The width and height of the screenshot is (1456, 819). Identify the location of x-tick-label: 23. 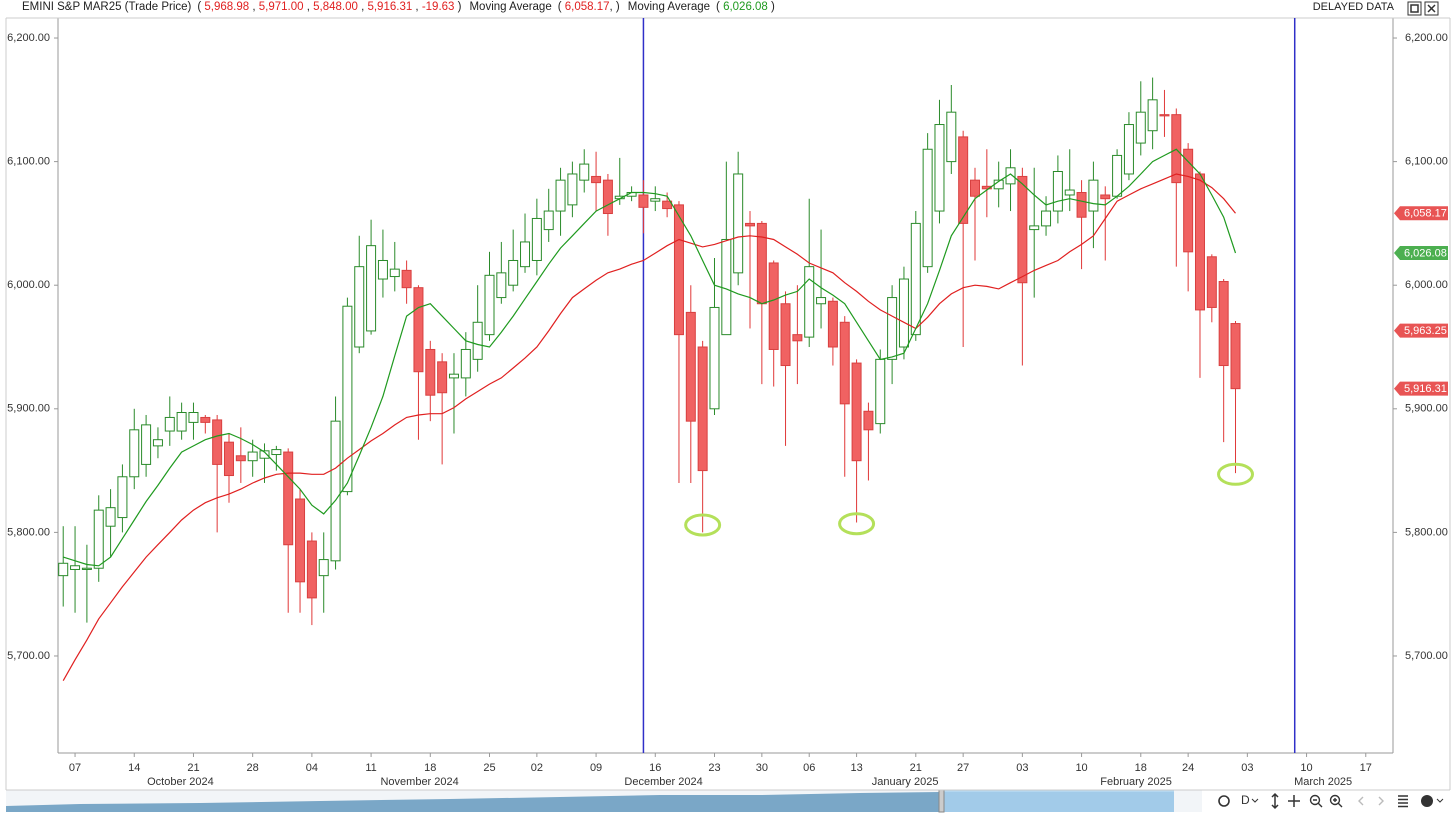
(714, 768).